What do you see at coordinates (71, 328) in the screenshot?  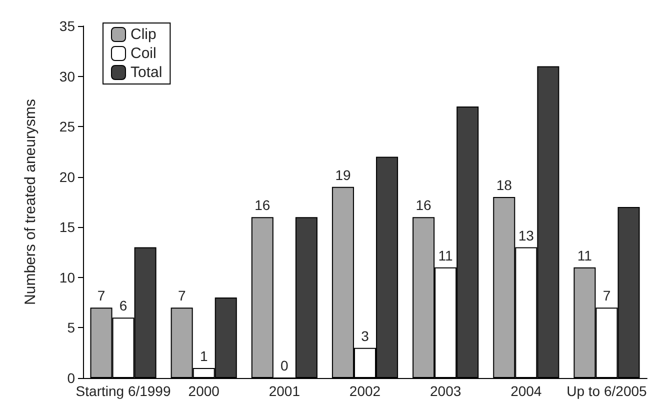 I see `y-tick-label: 5` at bounding box center [71, 328].